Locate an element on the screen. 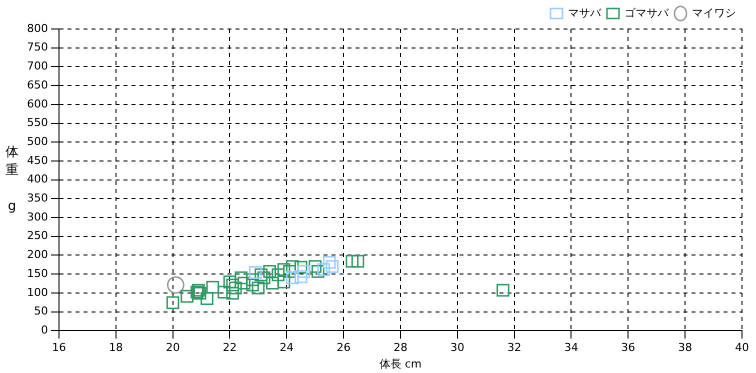  y-tick-label: 150 is located at coordinates (37, 273).